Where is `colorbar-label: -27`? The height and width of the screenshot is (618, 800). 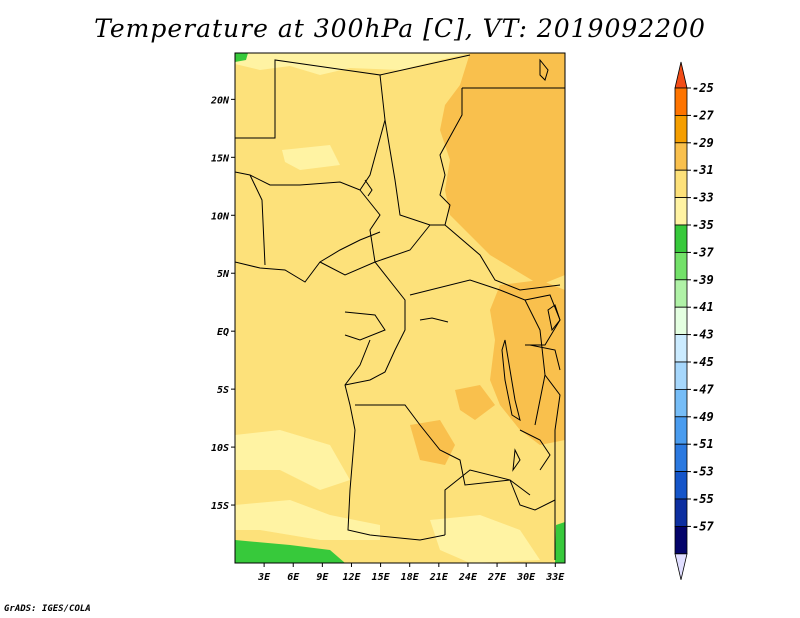
colorbar-label: -27 is located at coordinates (703, 115).